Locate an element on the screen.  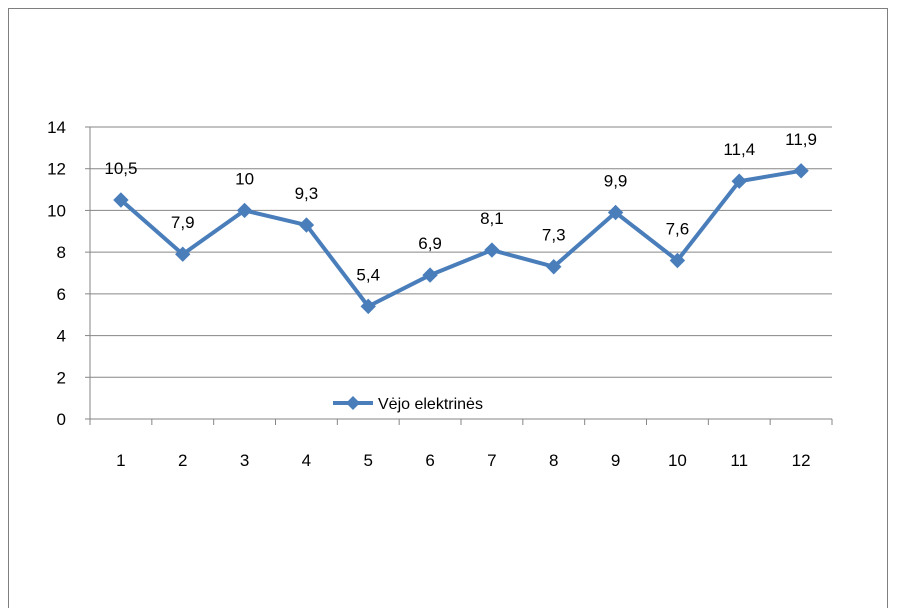
data-label-10: 7,6 is located at coordinates (678, 228).